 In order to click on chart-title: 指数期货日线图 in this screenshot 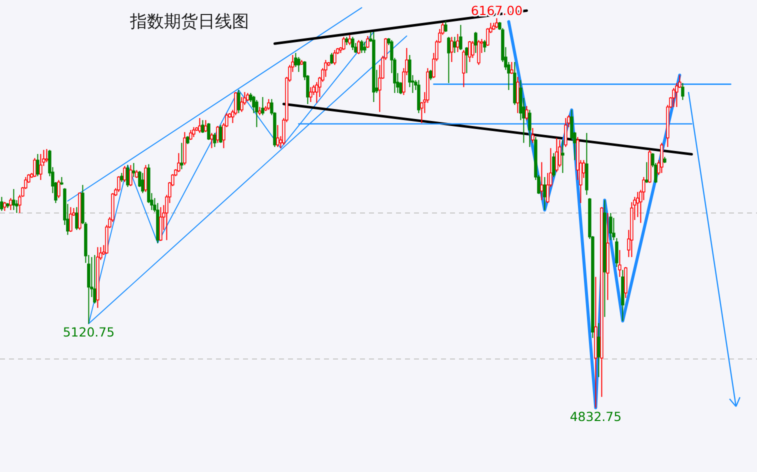, I will do `click(189, 22)`.